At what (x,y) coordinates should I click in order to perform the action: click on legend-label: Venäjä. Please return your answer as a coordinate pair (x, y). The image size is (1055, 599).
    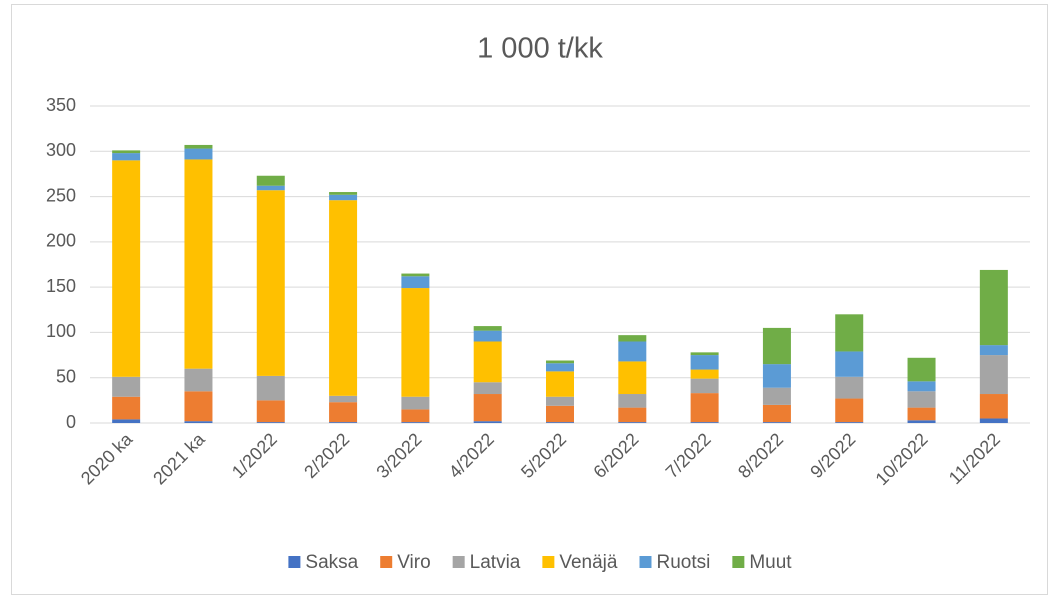
    Looking at the image, I should click on (588, 562).